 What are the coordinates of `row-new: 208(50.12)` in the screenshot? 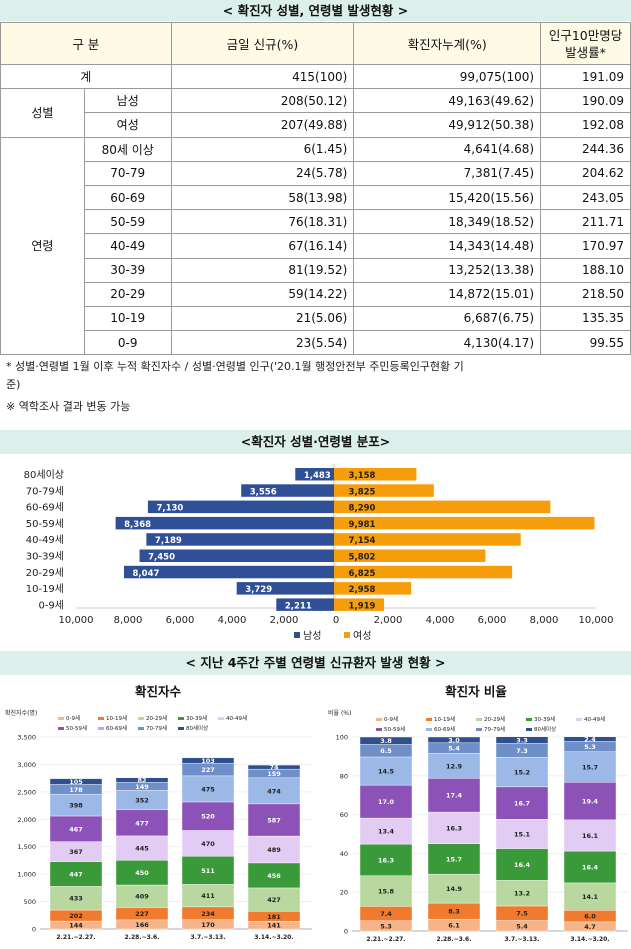 It's located at (262, 101).